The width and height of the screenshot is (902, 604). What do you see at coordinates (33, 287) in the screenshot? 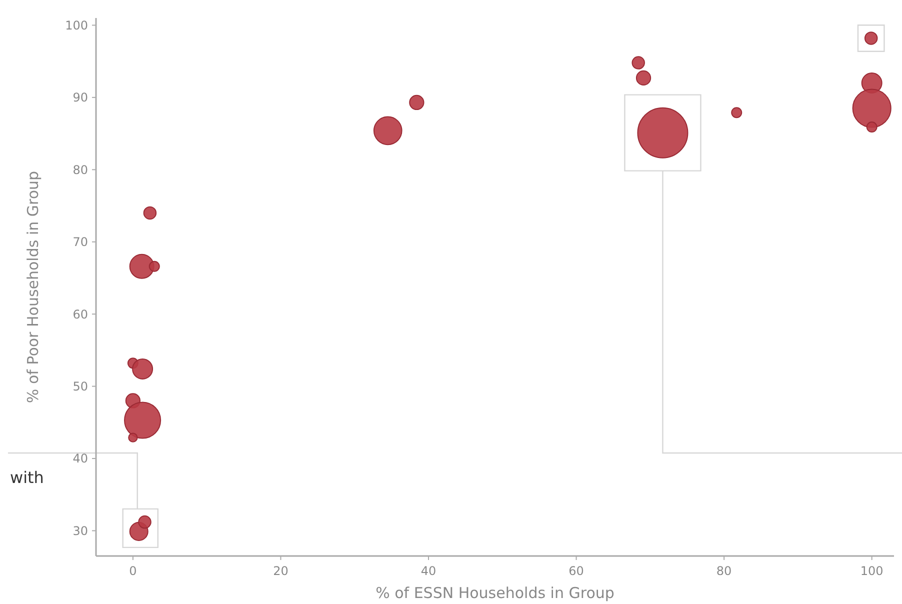
I see `y-axis-title: % of Poor Households in Group` at bounding box center [33, 287].